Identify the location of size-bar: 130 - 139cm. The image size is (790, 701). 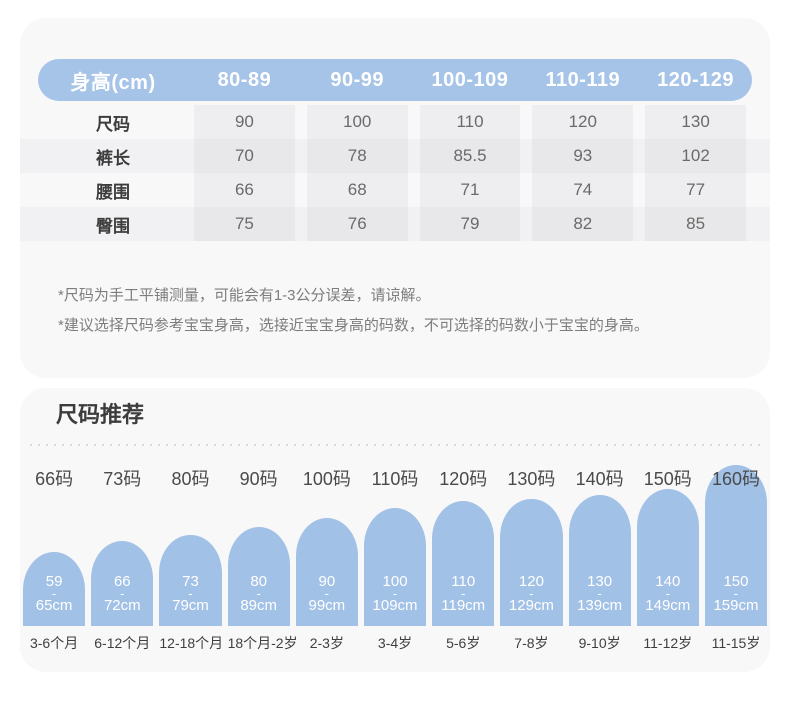
(599, 560).